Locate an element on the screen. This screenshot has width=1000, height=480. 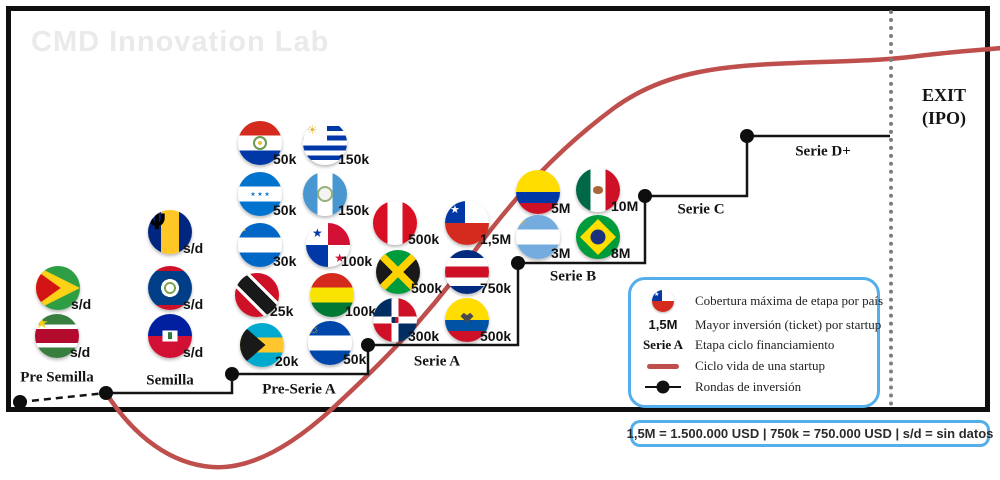
flag-brasil-icon is located at coordinates (598, 237).